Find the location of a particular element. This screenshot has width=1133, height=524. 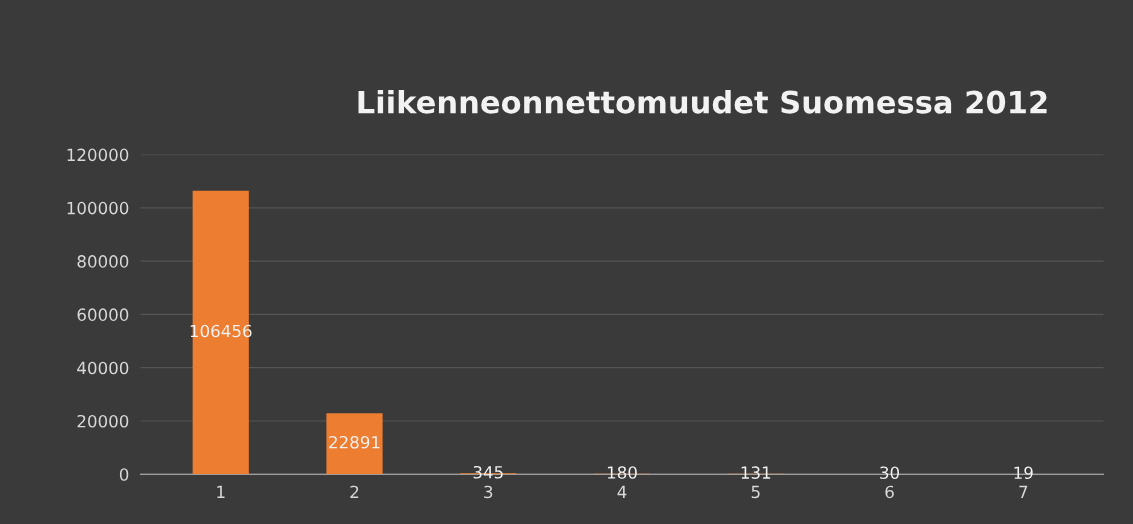

y-tick-label: 80000 is located at coordinates (103, 261).